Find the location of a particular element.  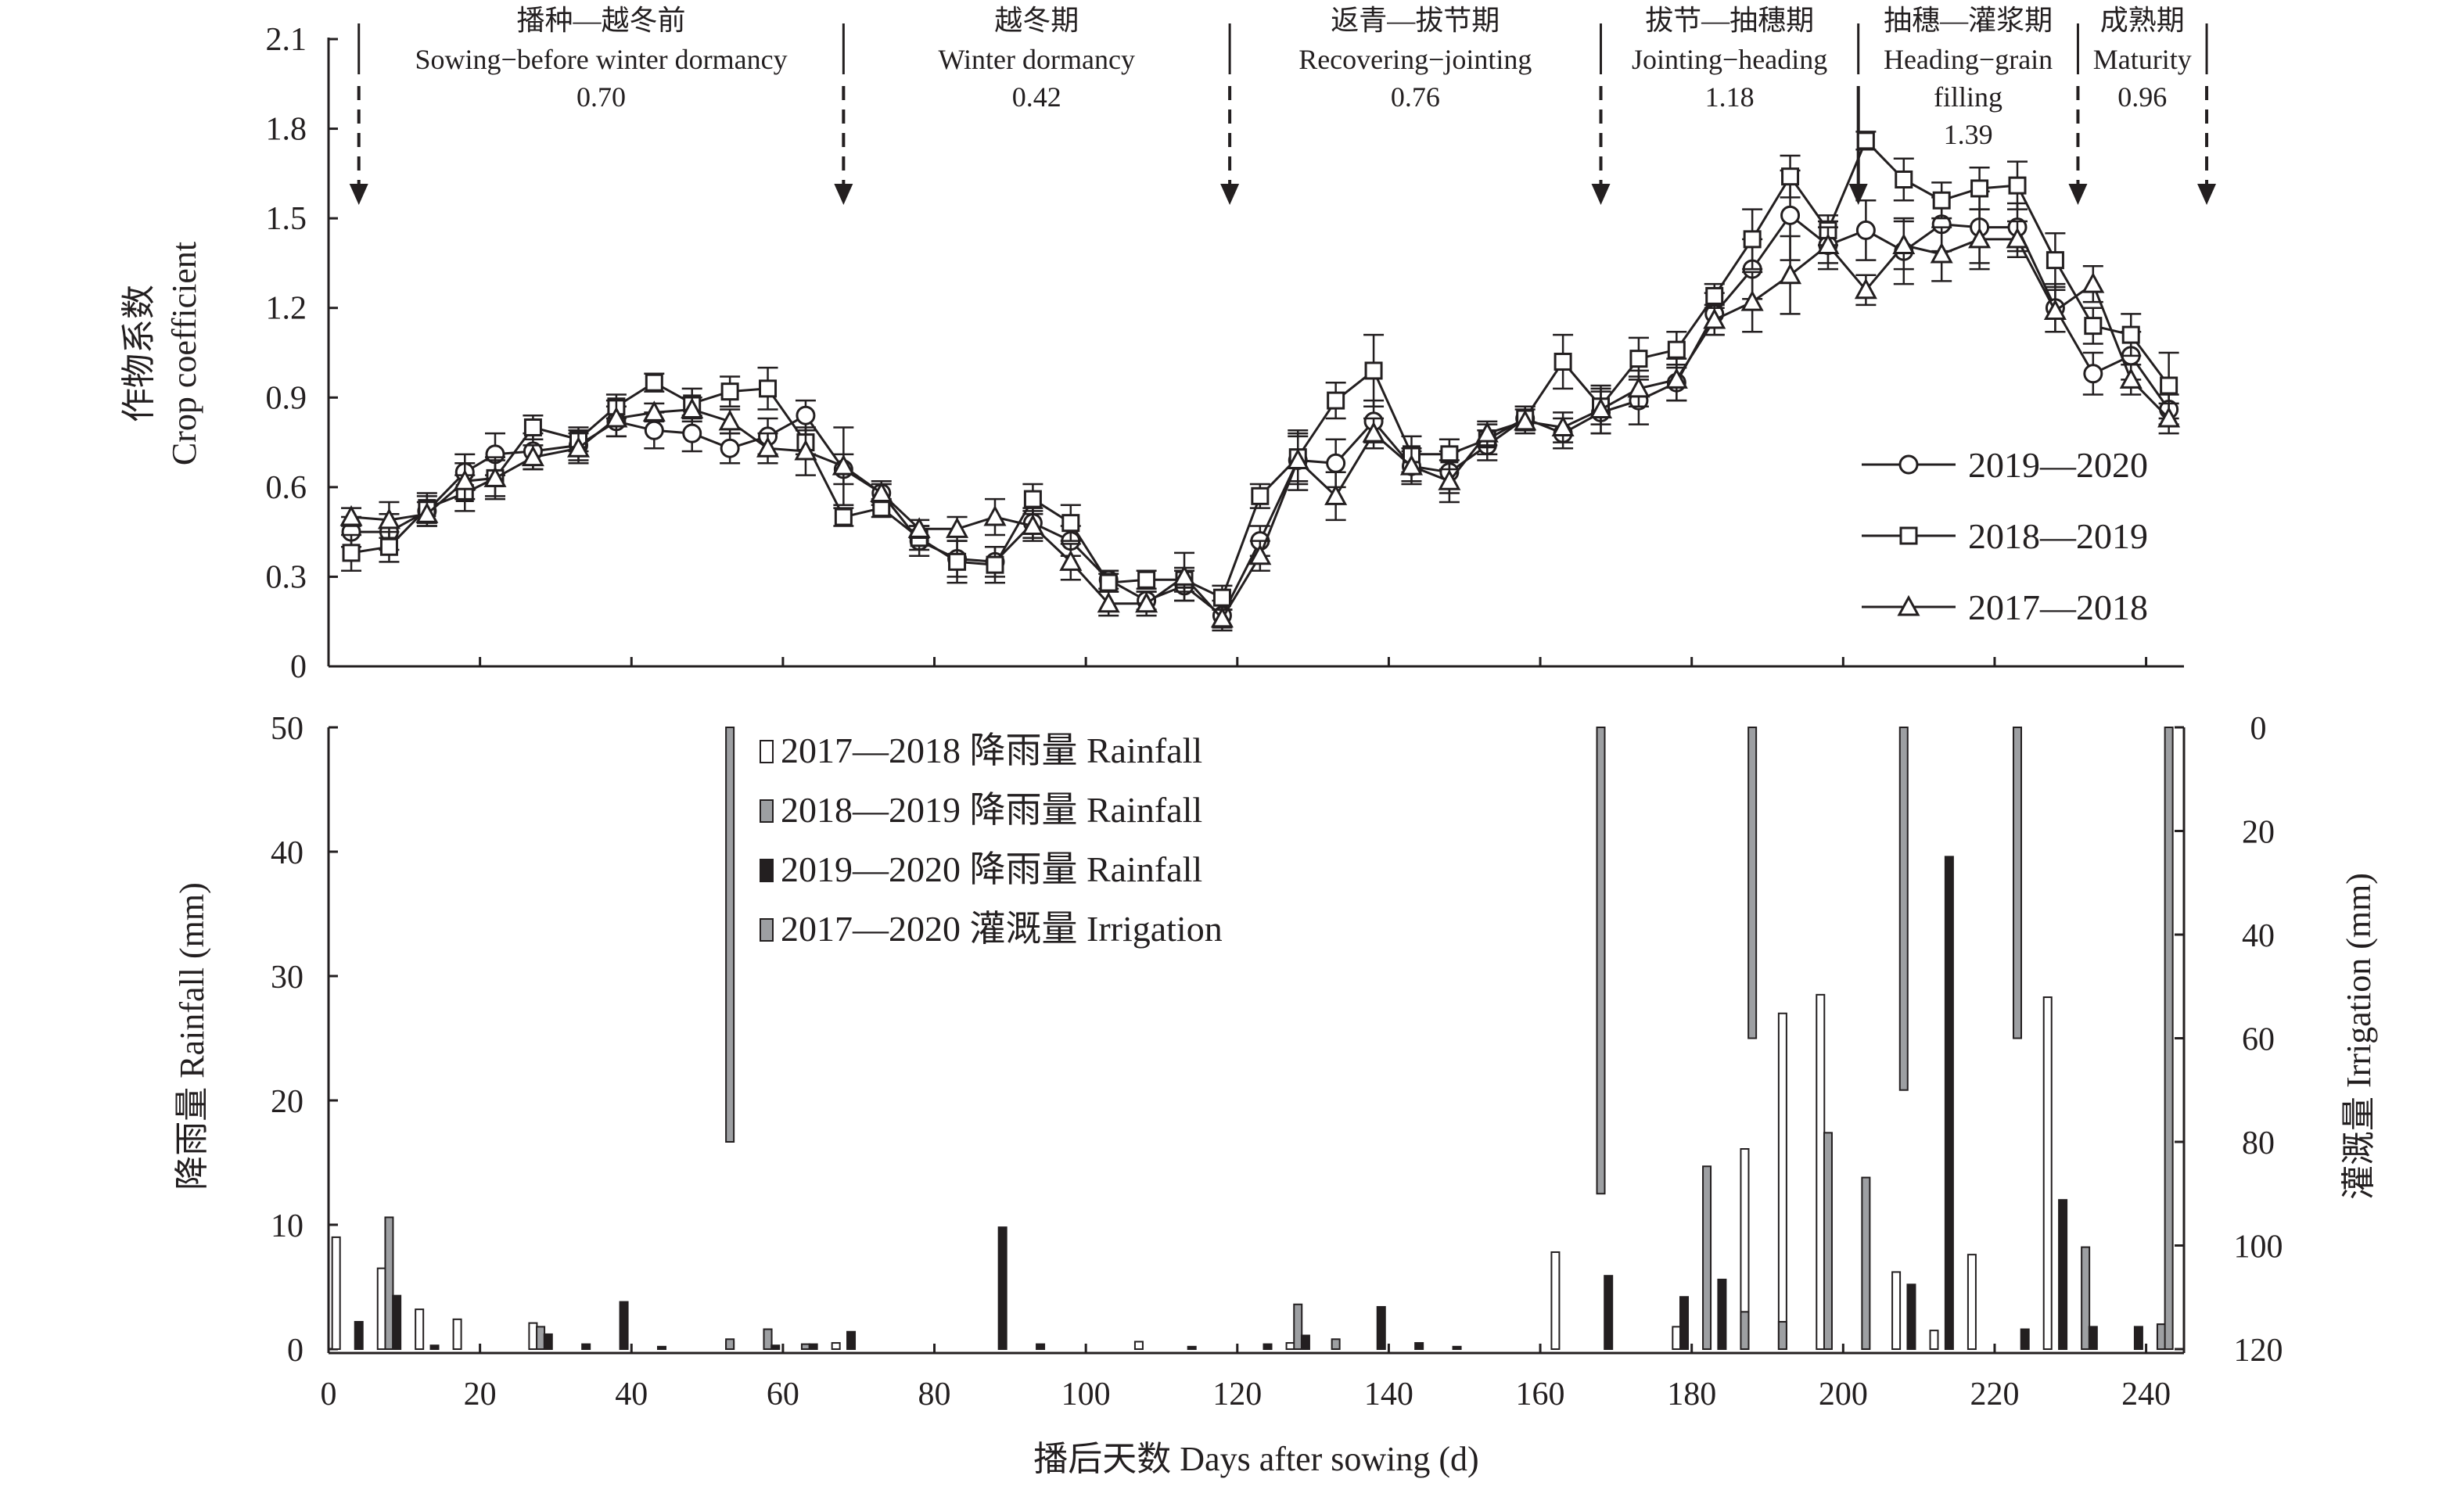

irrigation-y-tick-label: 40 is located at coordinates (2258, 936).